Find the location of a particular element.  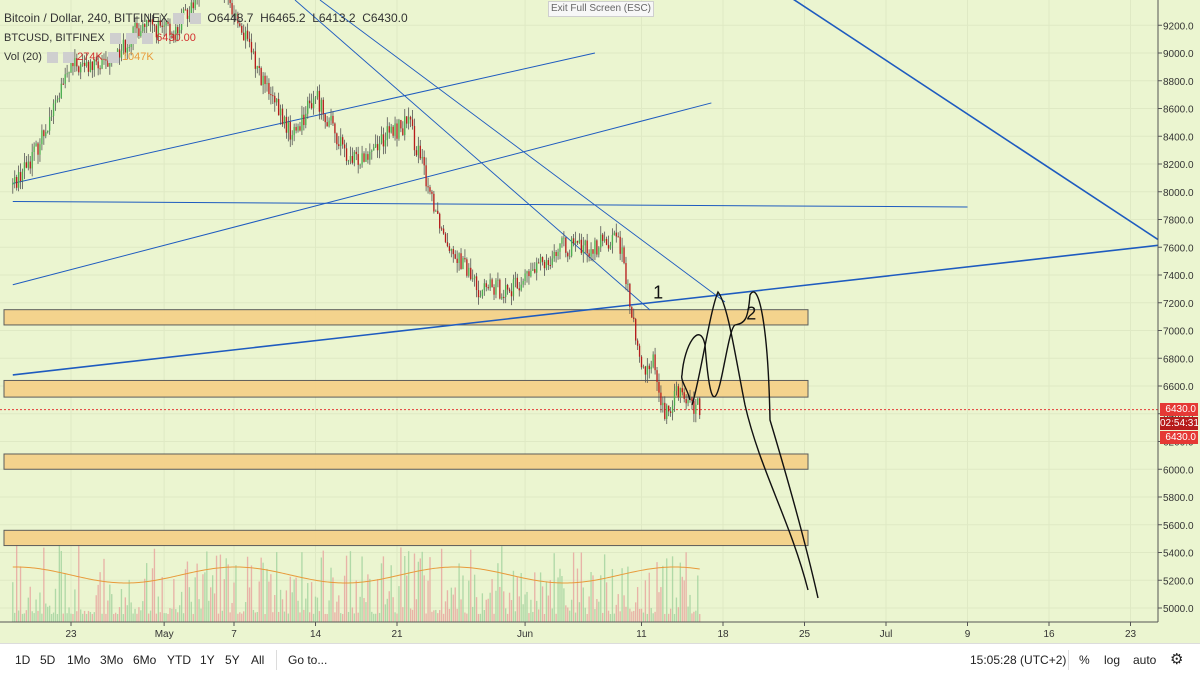

range-ytd-button: YTD is located at coordinates (179, 660).